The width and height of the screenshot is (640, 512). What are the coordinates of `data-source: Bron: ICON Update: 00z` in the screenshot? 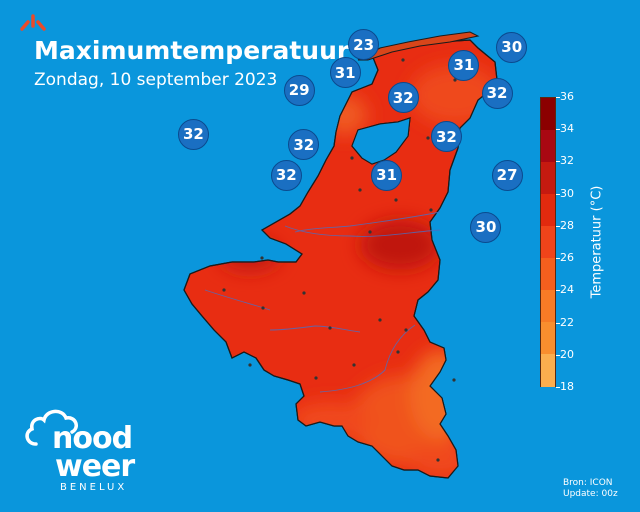 It's located at (590, 489).